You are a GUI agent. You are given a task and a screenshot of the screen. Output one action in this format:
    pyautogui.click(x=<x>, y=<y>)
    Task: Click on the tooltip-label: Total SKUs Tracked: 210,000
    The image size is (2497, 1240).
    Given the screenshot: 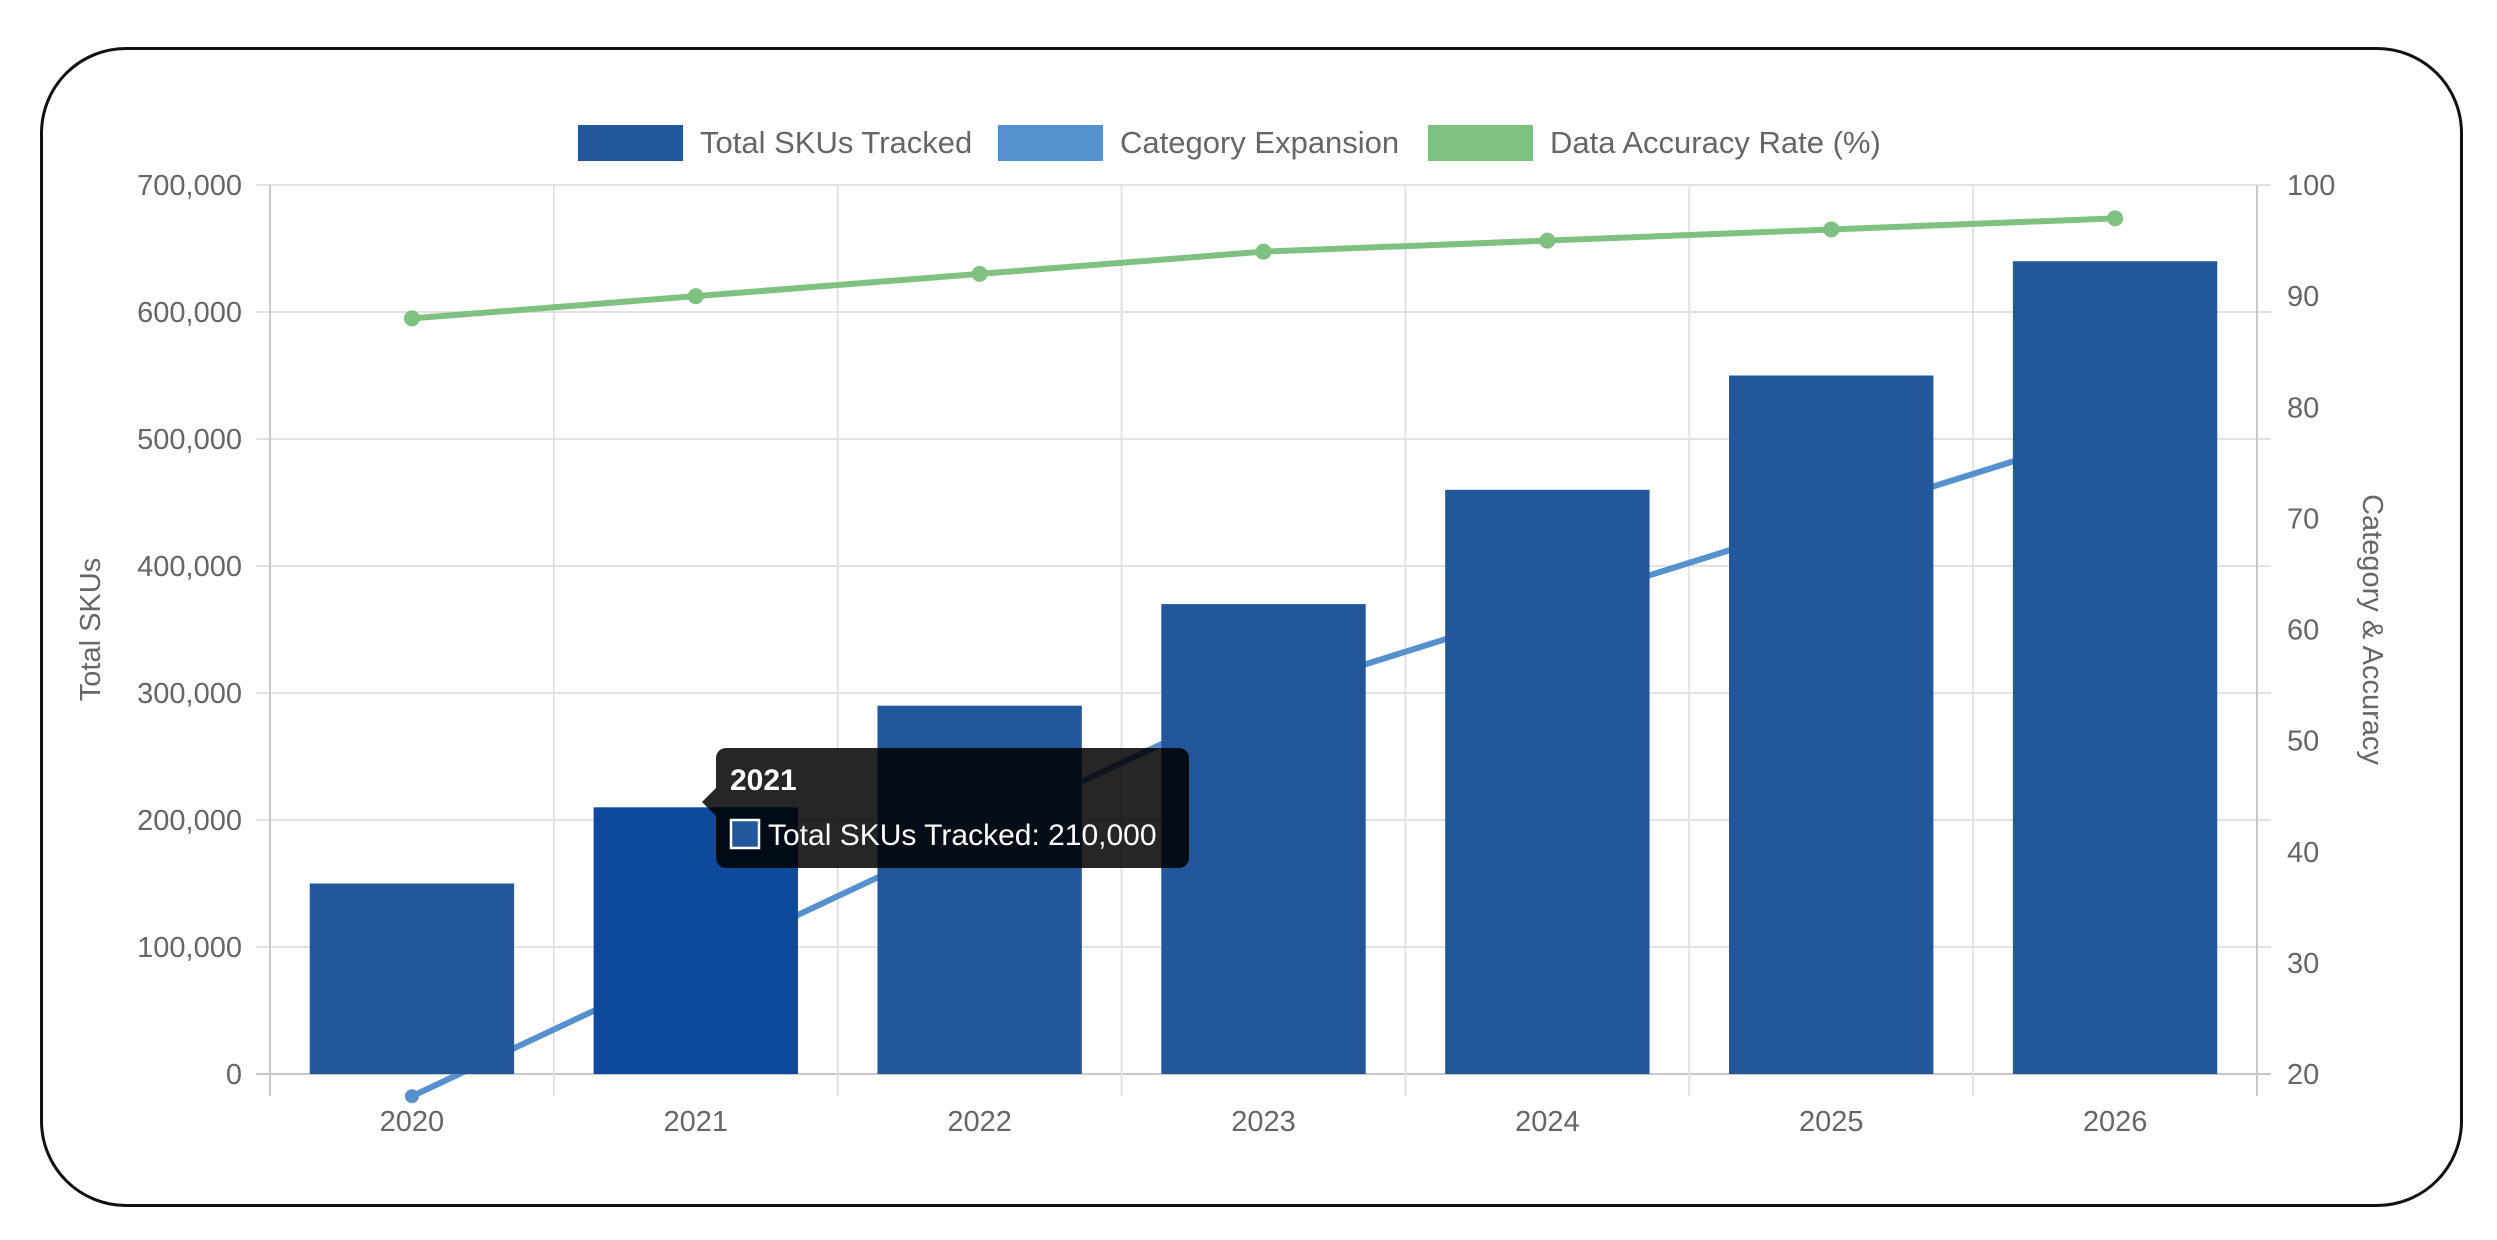 What is the action you would take?
    pyautogui.click(x=962, y=835)
    